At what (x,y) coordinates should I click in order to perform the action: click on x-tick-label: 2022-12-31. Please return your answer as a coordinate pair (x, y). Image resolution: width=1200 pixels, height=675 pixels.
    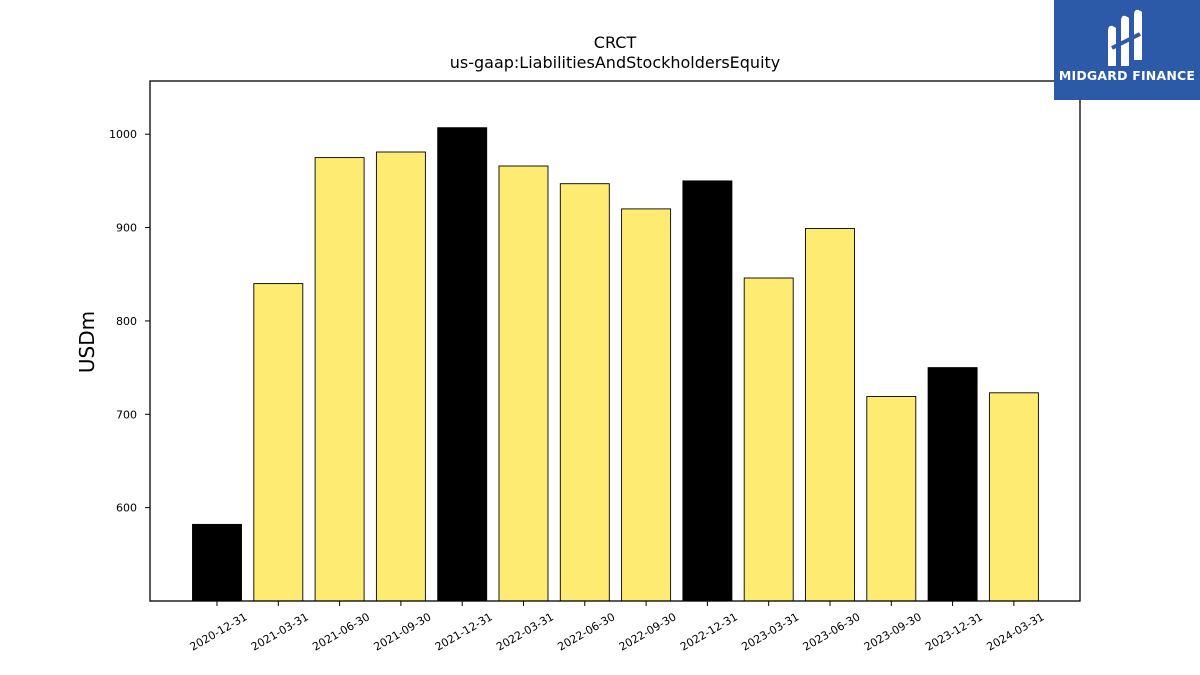
    Looking at the image, I should click on (709, 631).